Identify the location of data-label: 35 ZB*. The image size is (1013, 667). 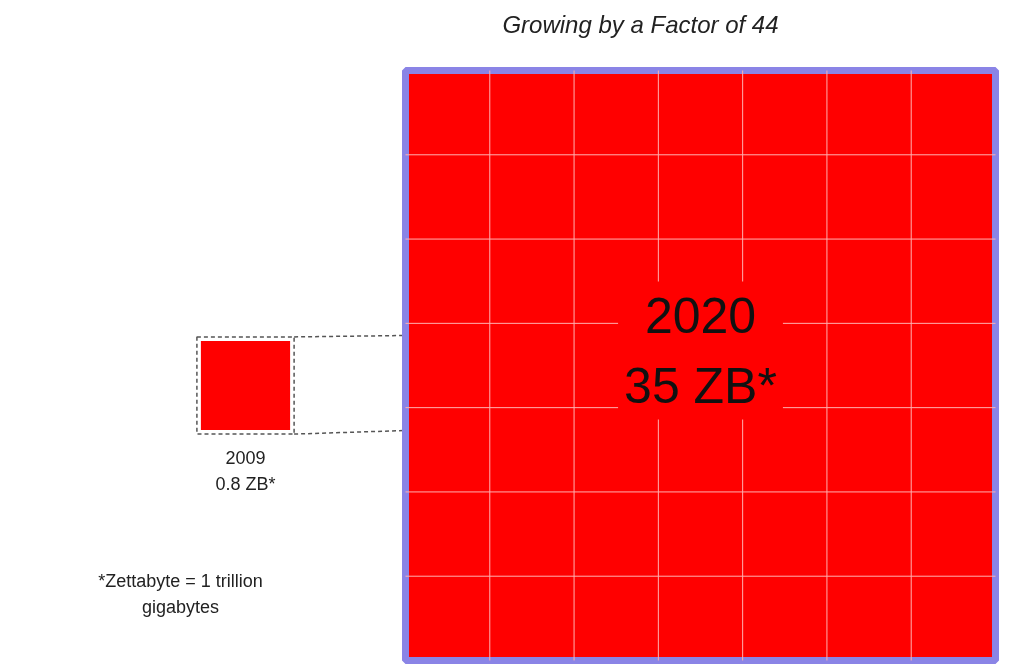
(700, 385).